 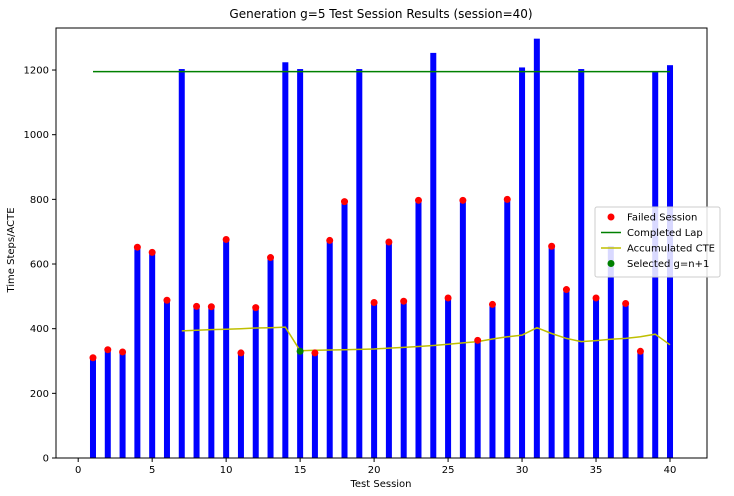 I want to click on accumulated-cte-line, so click(x=426, y=339).